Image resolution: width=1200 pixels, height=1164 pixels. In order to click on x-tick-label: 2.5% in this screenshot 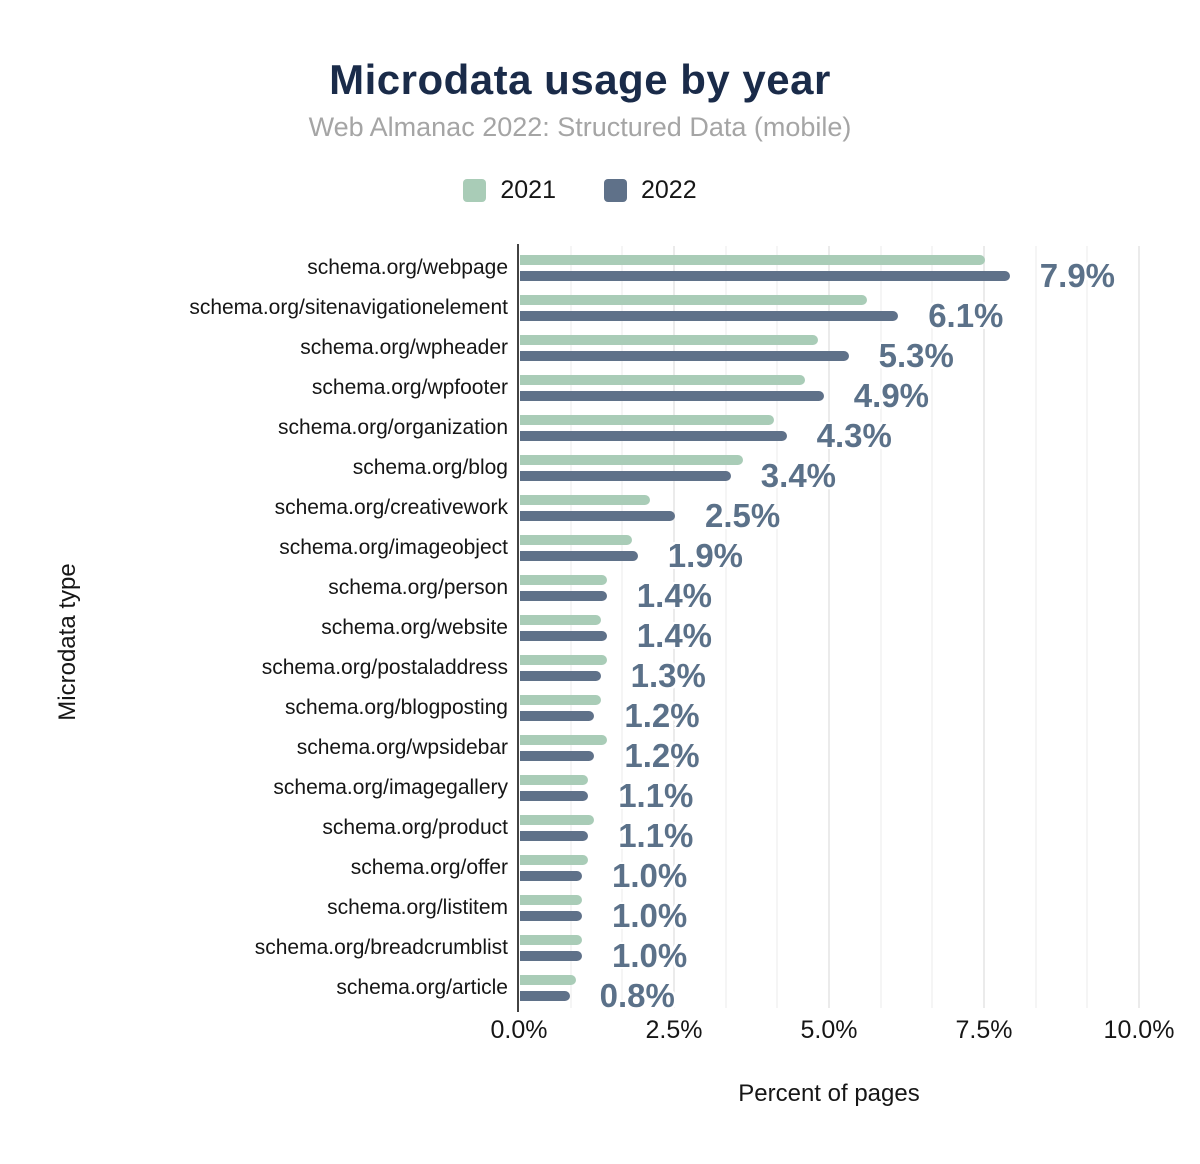, I will do `click(674, 1030)`.